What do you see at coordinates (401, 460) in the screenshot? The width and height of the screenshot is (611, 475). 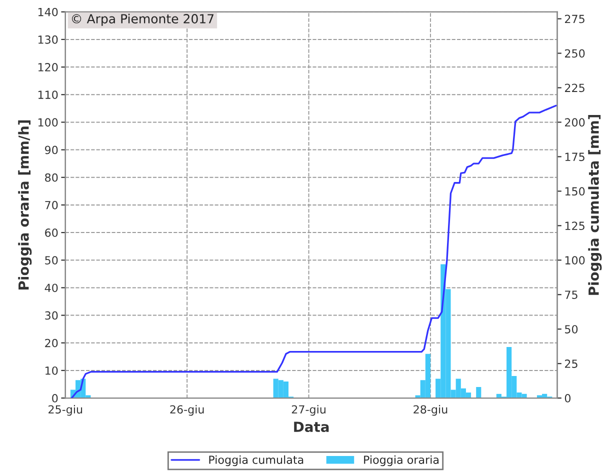 I see `legend-label: Pioggia oraria` at bounding box center [401, 460].